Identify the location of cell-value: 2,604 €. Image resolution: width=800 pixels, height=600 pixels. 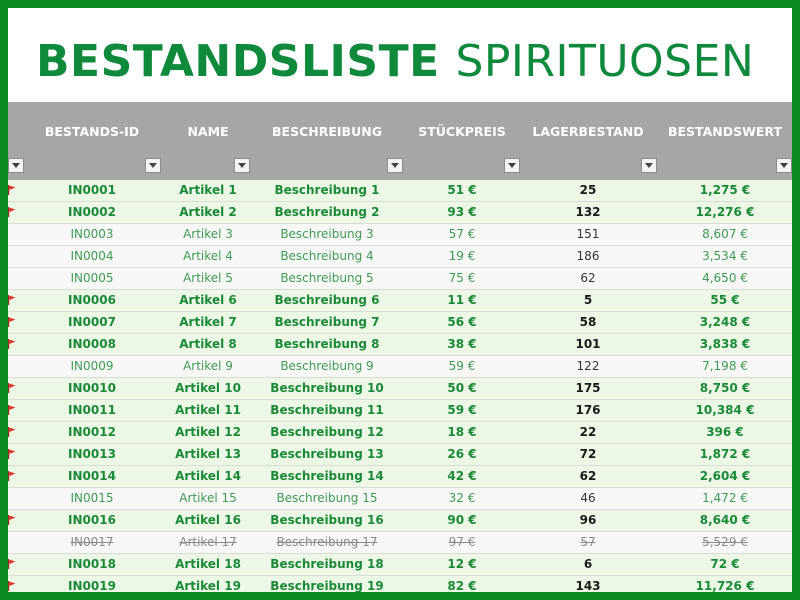
(725, 476).